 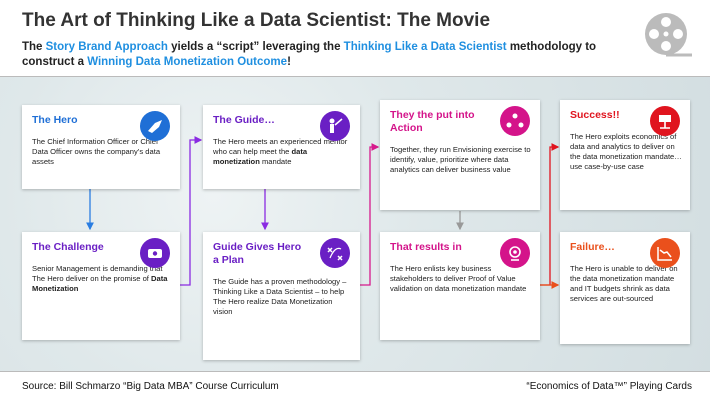 I want to click on card-title: Guide Gives Hero a Plan, so click(x=257, y=253).